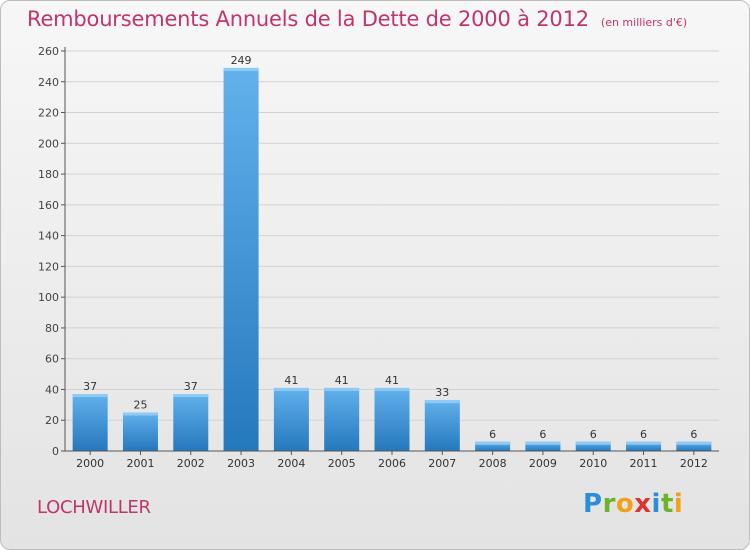  I want to click on x-tick-label: 2009, so click(543, 463).